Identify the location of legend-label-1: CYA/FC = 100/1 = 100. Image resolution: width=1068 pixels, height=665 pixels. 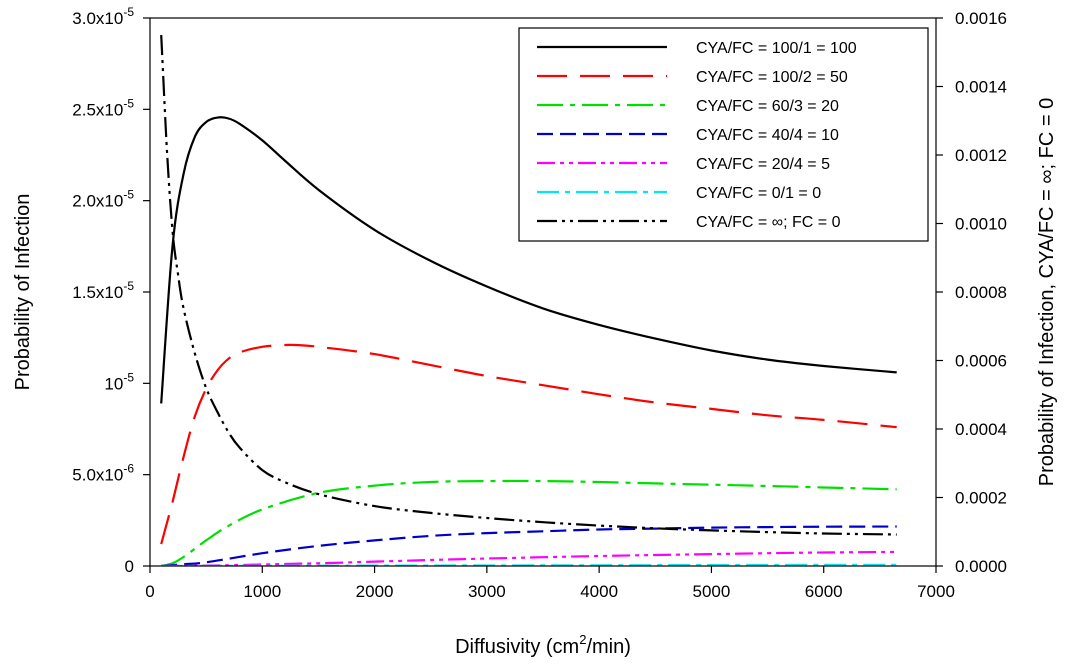
(776, 48).